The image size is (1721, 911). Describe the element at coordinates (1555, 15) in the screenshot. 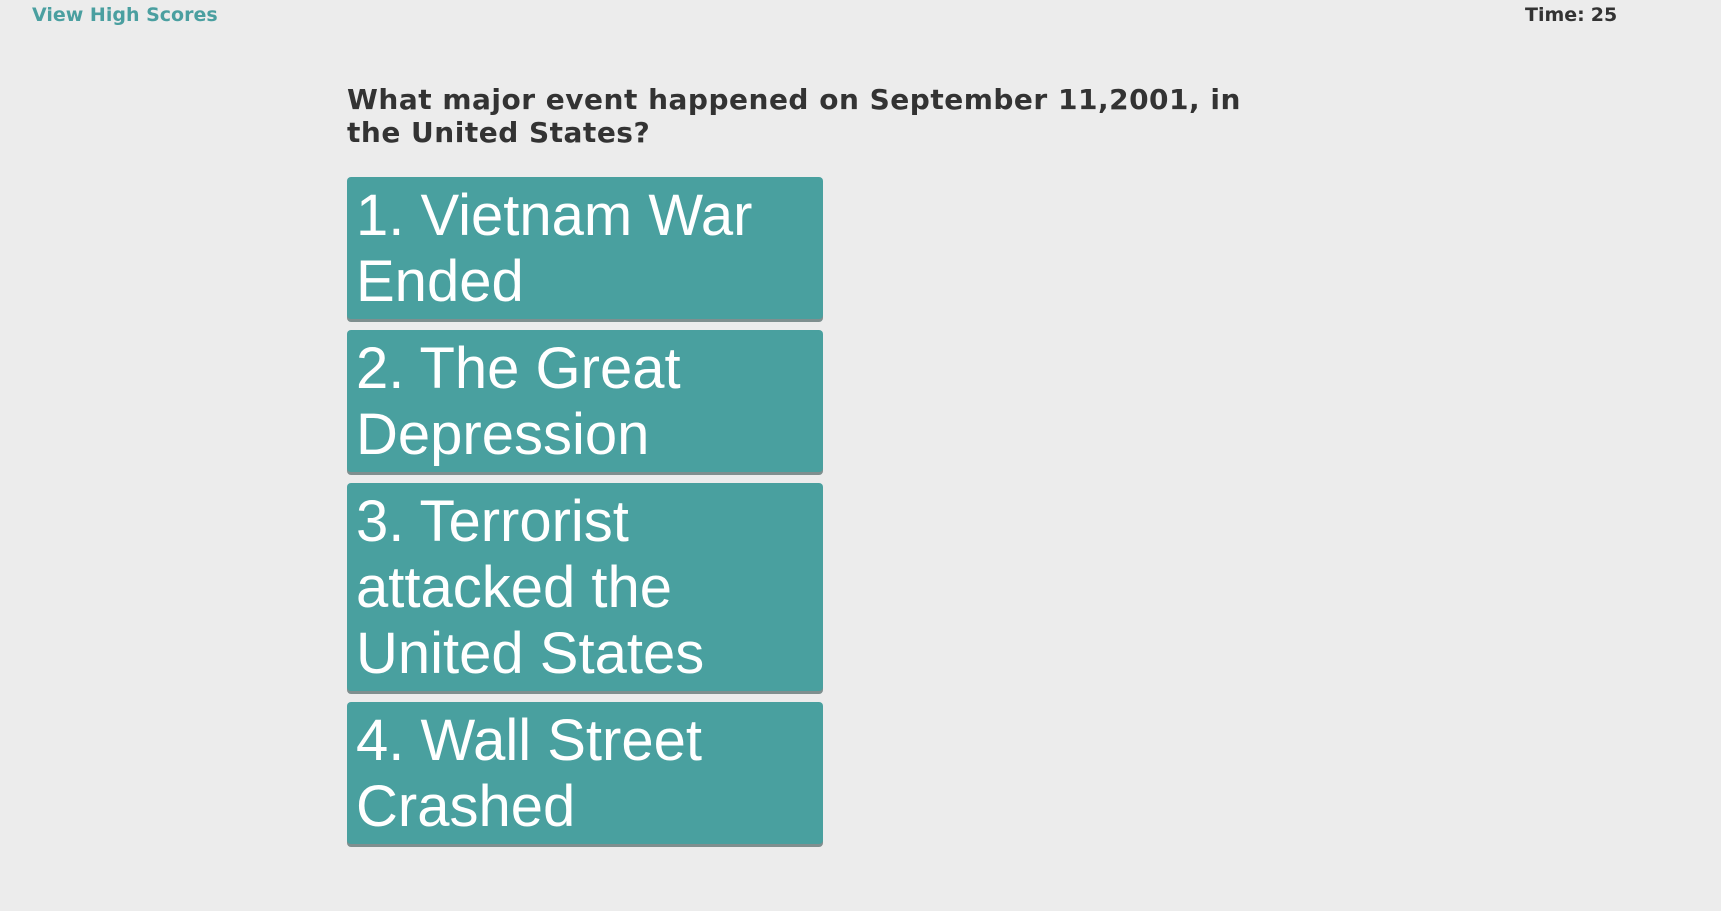

I see `timer-label: Time:` at that location.